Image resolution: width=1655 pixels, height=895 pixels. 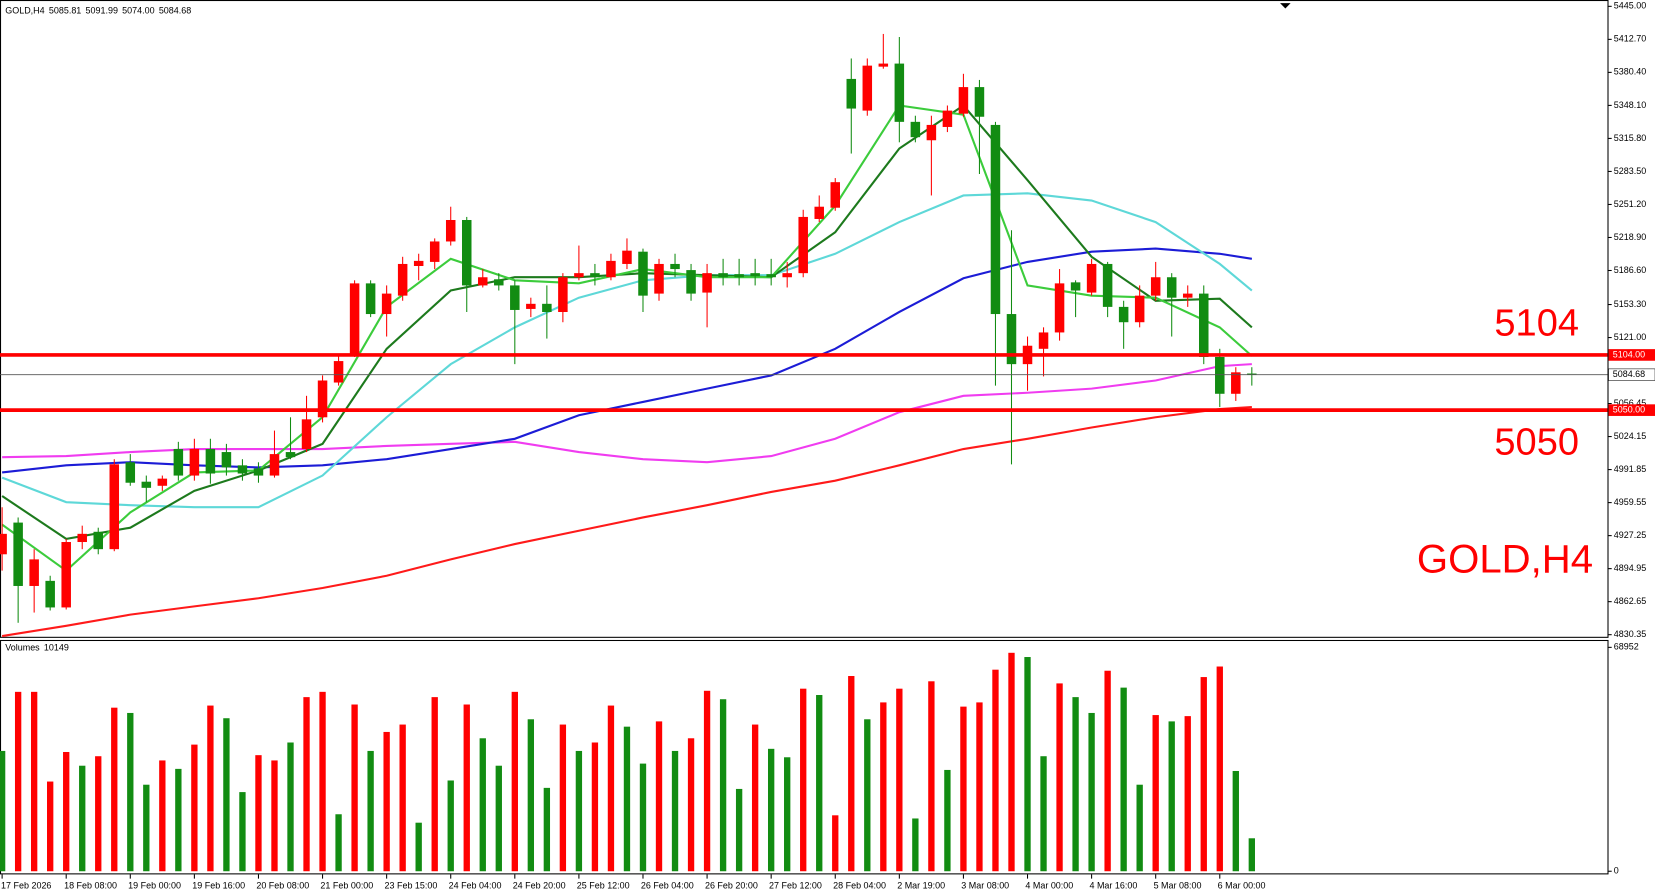 What do you see at coordinates (1630, 72) in the screenshot?
I see `y-tick-label: 5380.40` at bounding box center [1630, 72].